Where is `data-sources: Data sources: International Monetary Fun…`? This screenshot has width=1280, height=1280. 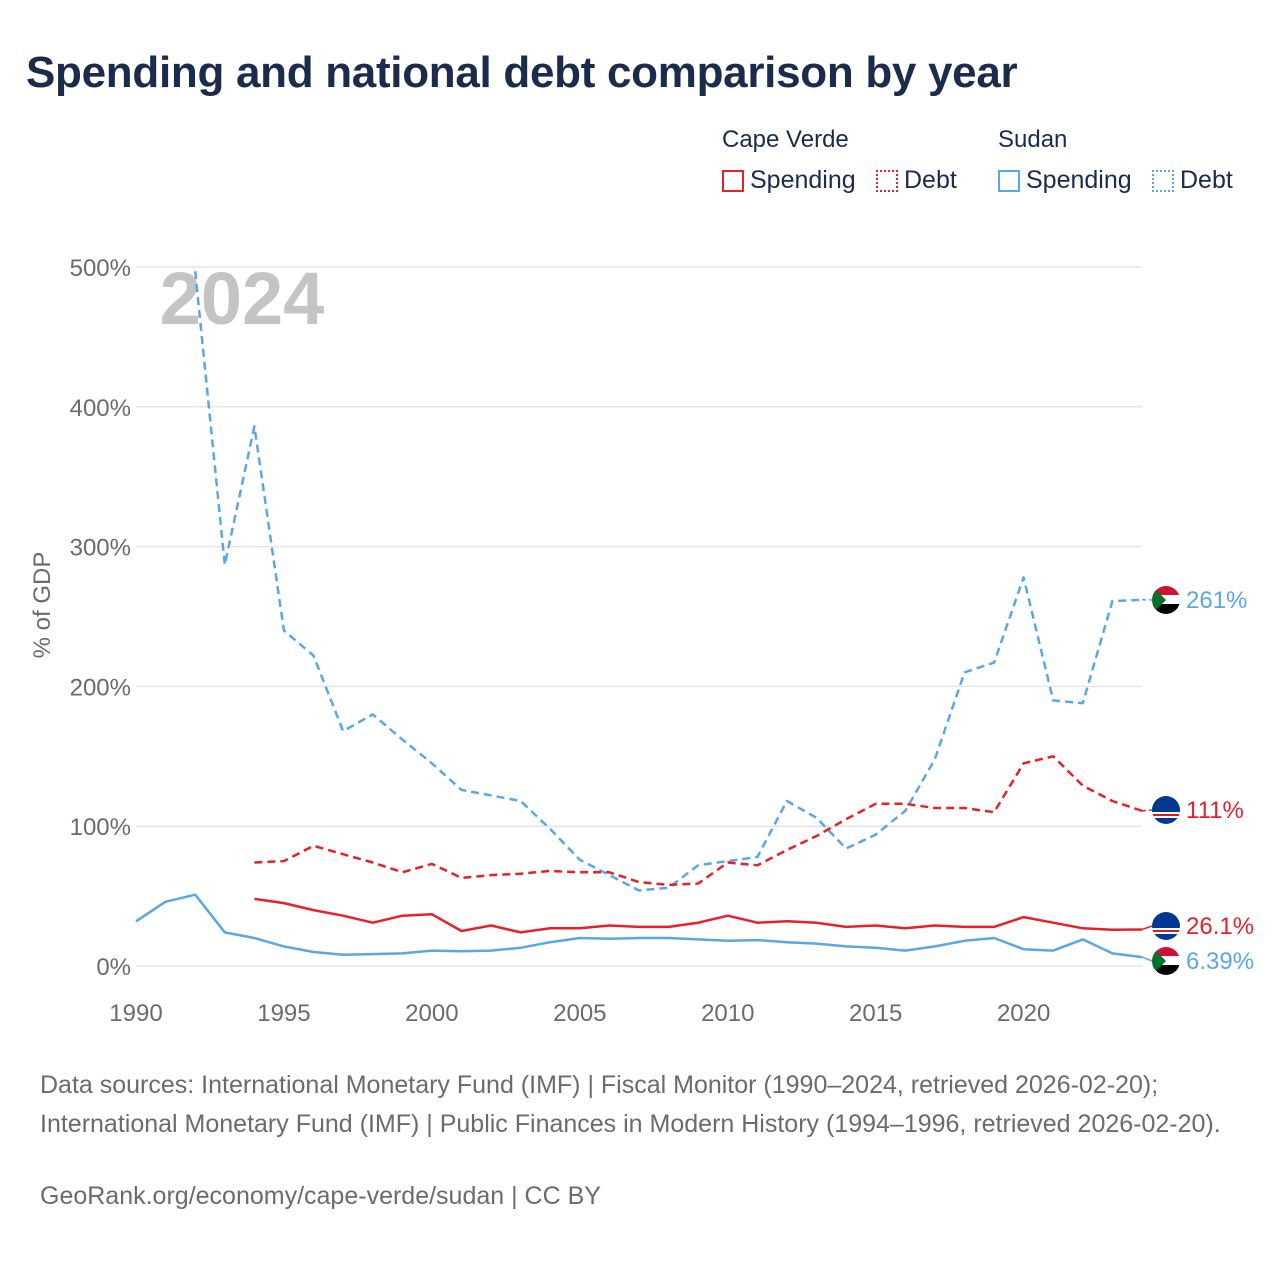
data-sources: Data sources: International Monetary Fun… is located at coordinates (630, 1104).